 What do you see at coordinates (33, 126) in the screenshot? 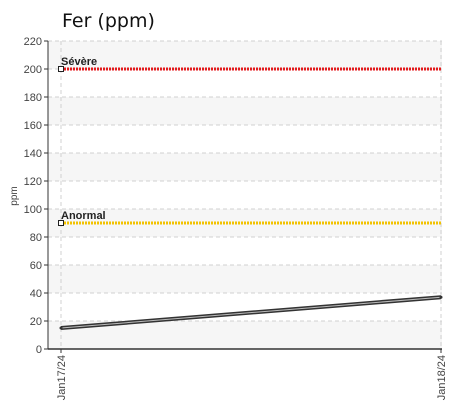
I see `y-tick-label: 160` at bounding box center [33, 126].